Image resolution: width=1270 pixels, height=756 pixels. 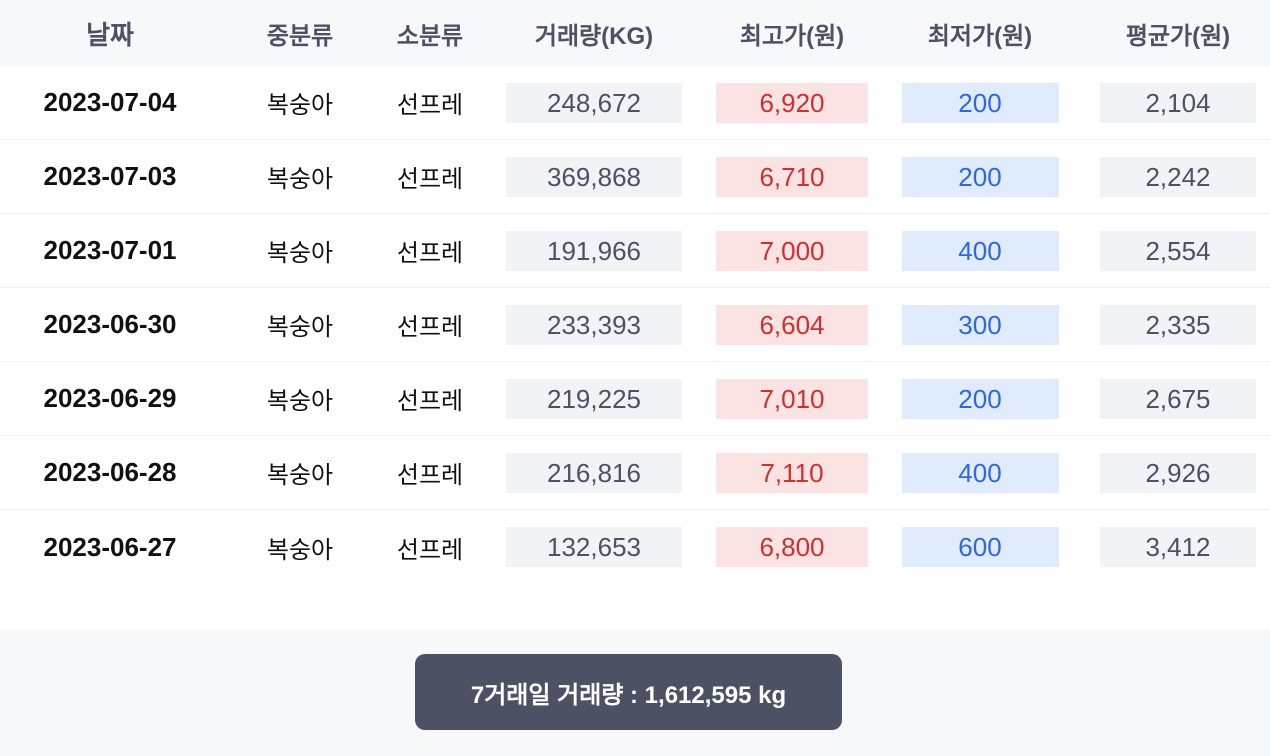 What do you see at coordinates (792, 102) in the screenshot?
I see `row-max-price: 6,920` at bounding box center [792, 102].